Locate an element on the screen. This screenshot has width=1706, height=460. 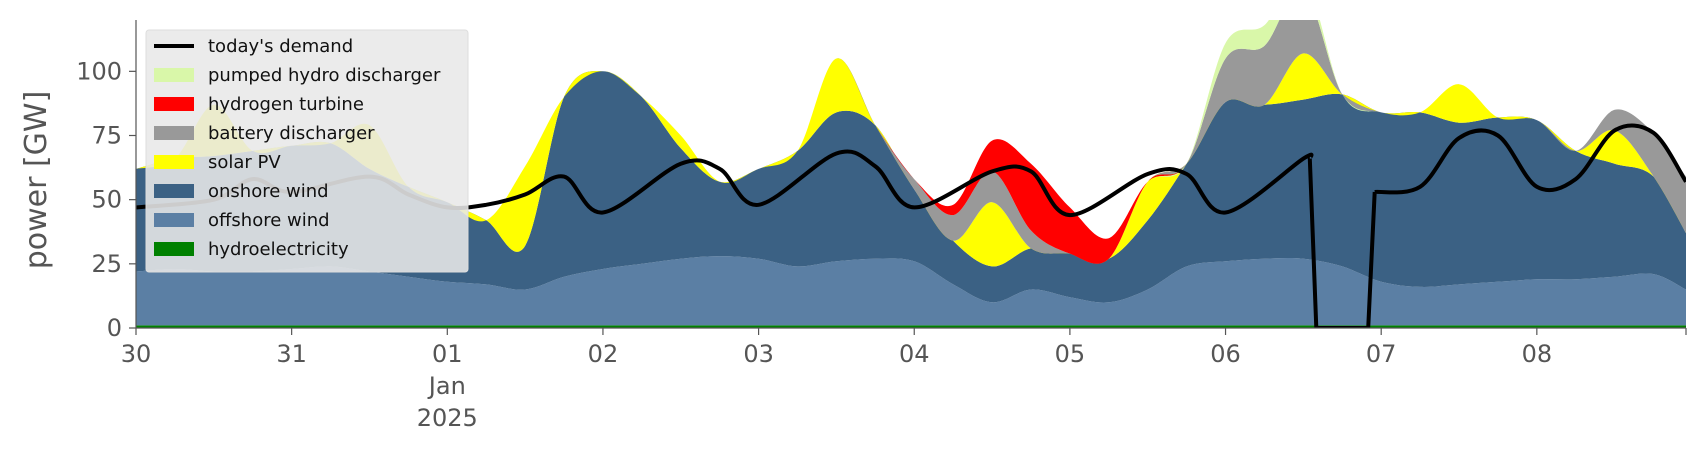
legend-item-pumped-hydro-discharger: pumped hydro discharger is located at coordinates (297, 75).